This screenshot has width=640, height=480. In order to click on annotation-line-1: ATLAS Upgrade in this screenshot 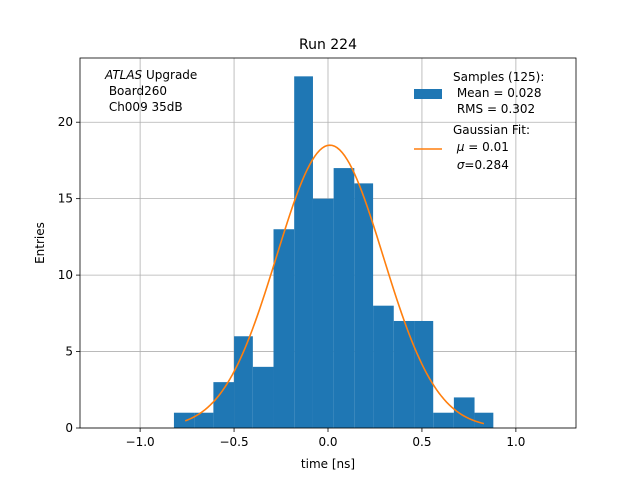, I will do `click(150, 75)`.